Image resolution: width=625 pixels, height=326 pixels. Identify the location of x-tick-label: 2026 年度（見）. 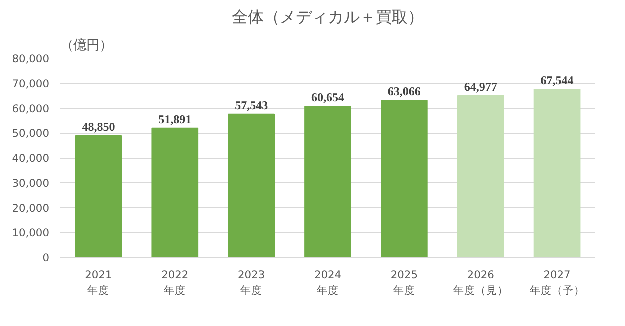
(480, 283).